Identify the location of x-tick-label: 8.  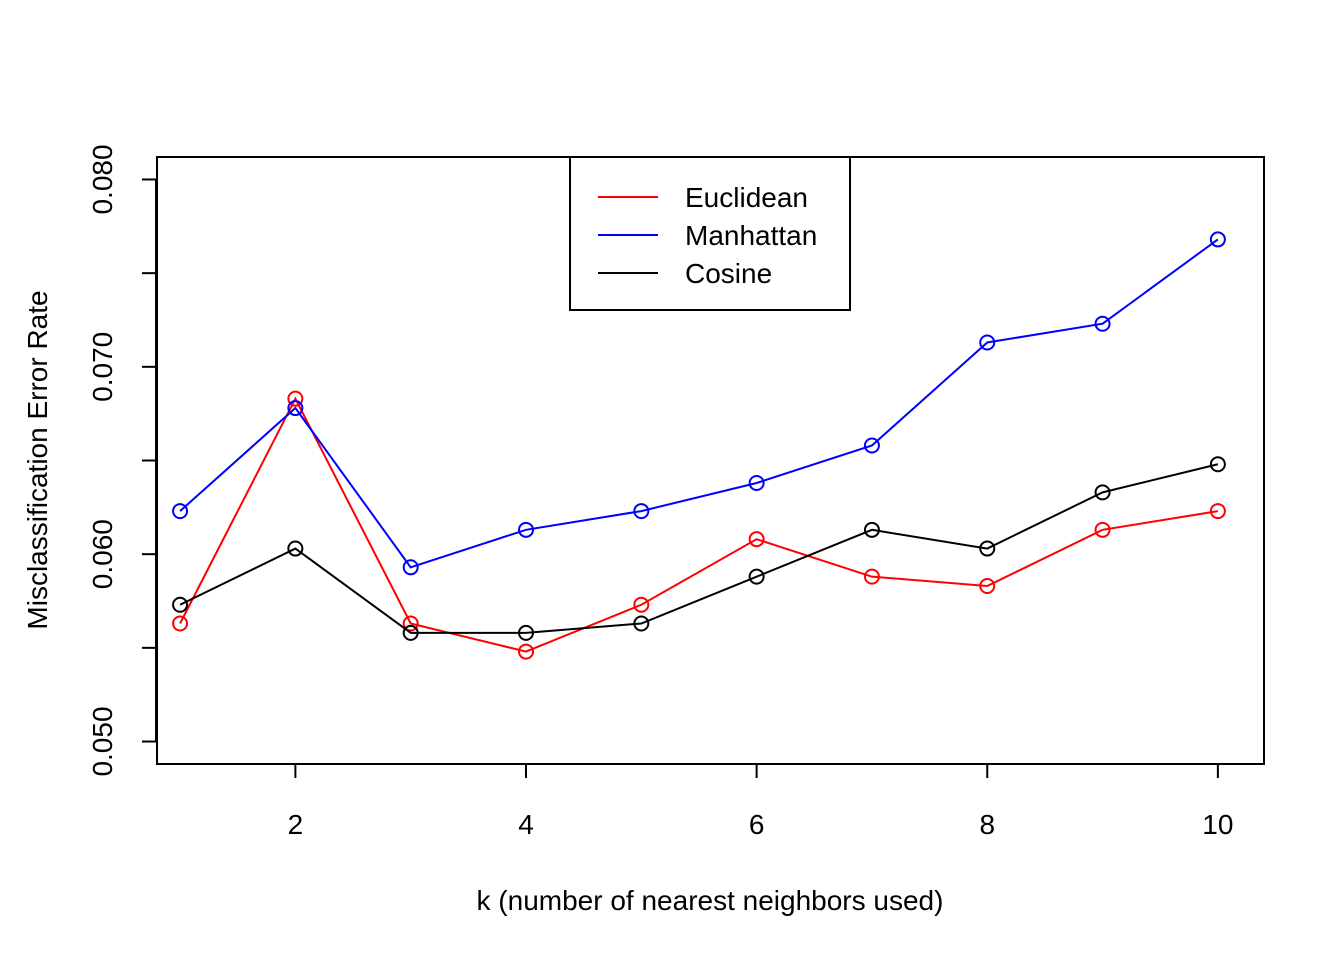
(987, 824).